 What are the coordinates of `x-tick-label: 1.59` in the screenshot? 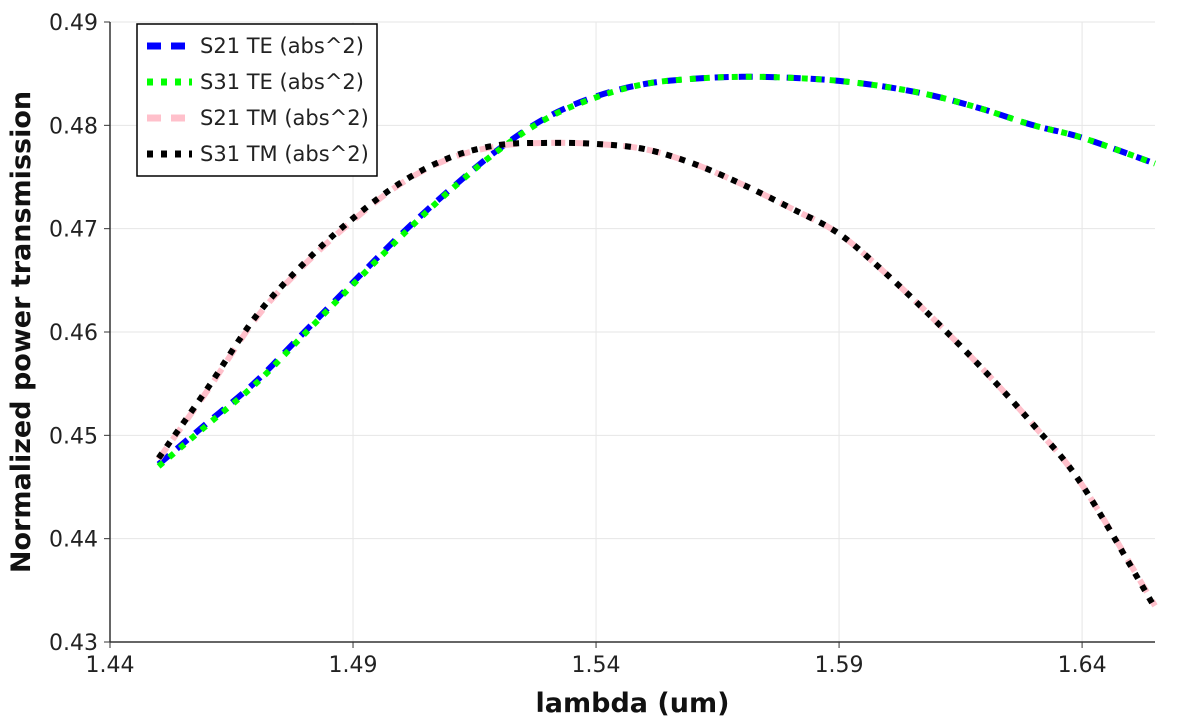 It's located at (839, 665).